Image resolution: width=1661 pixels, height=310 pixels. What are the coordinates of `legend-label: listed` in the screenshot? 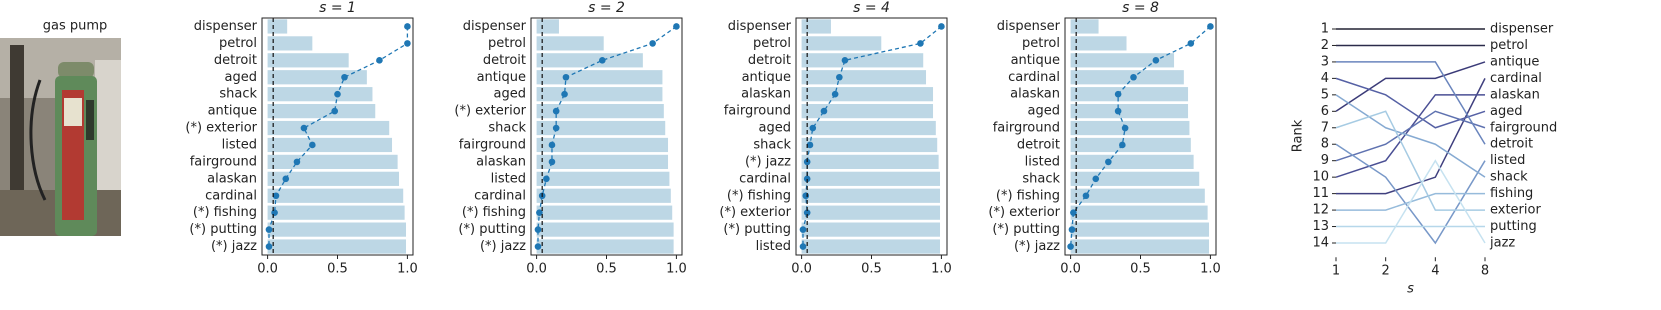 It's located at (1507, 160).